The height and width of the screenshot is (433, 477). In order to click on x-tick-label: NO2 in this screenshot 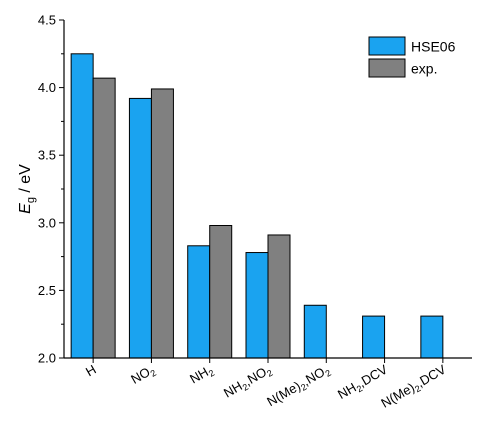, I will do `click(143, 375)`.